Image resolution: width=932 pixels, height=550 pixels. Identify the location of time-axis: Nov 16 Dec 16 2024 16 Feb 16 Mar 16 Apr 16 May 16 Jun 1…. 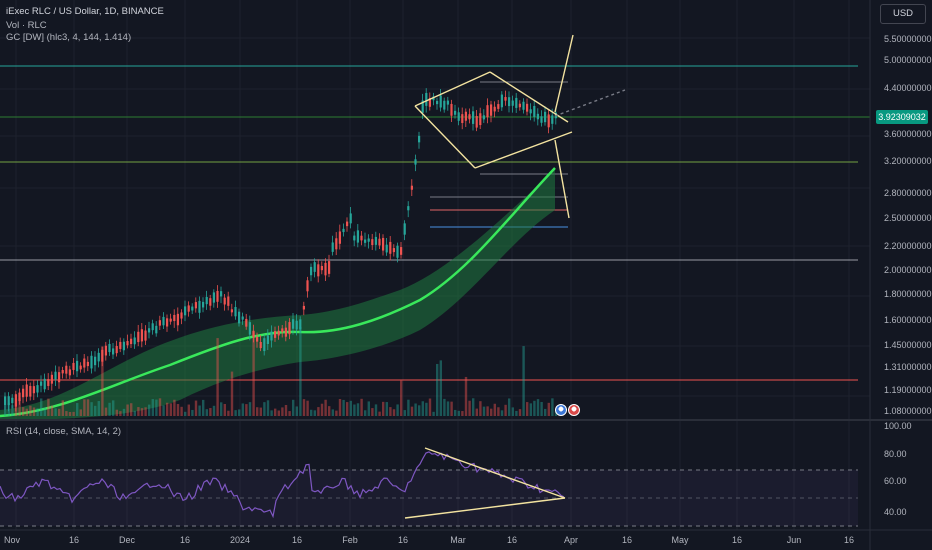
(429, 540).